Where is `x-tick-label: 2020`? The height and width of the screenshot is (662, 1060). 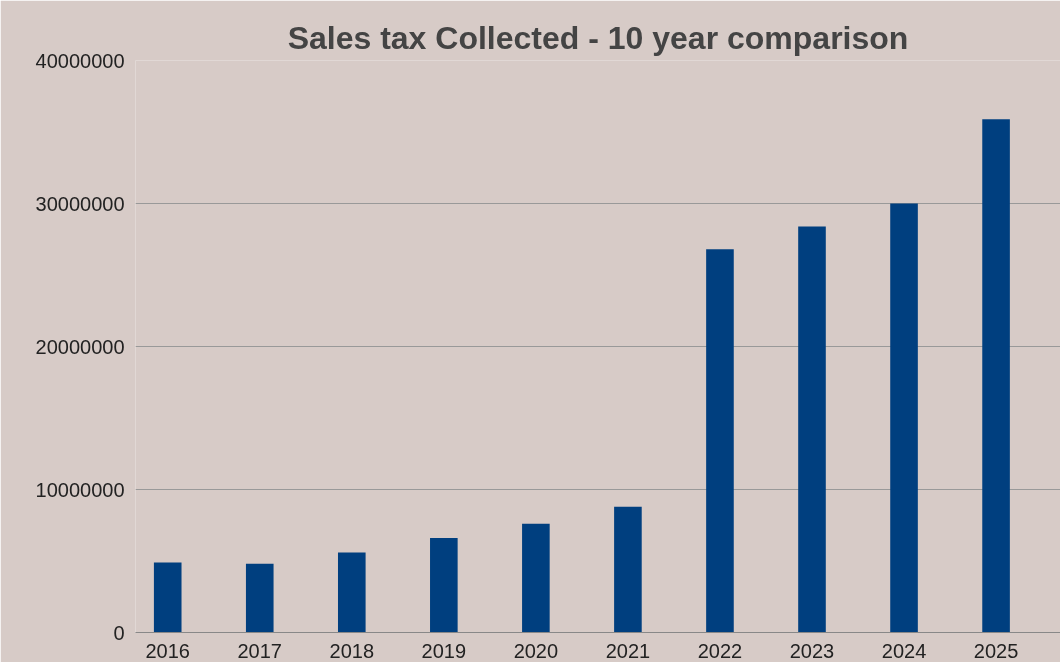
x-tick-label: 2020 is located at coordinates (536, 650).